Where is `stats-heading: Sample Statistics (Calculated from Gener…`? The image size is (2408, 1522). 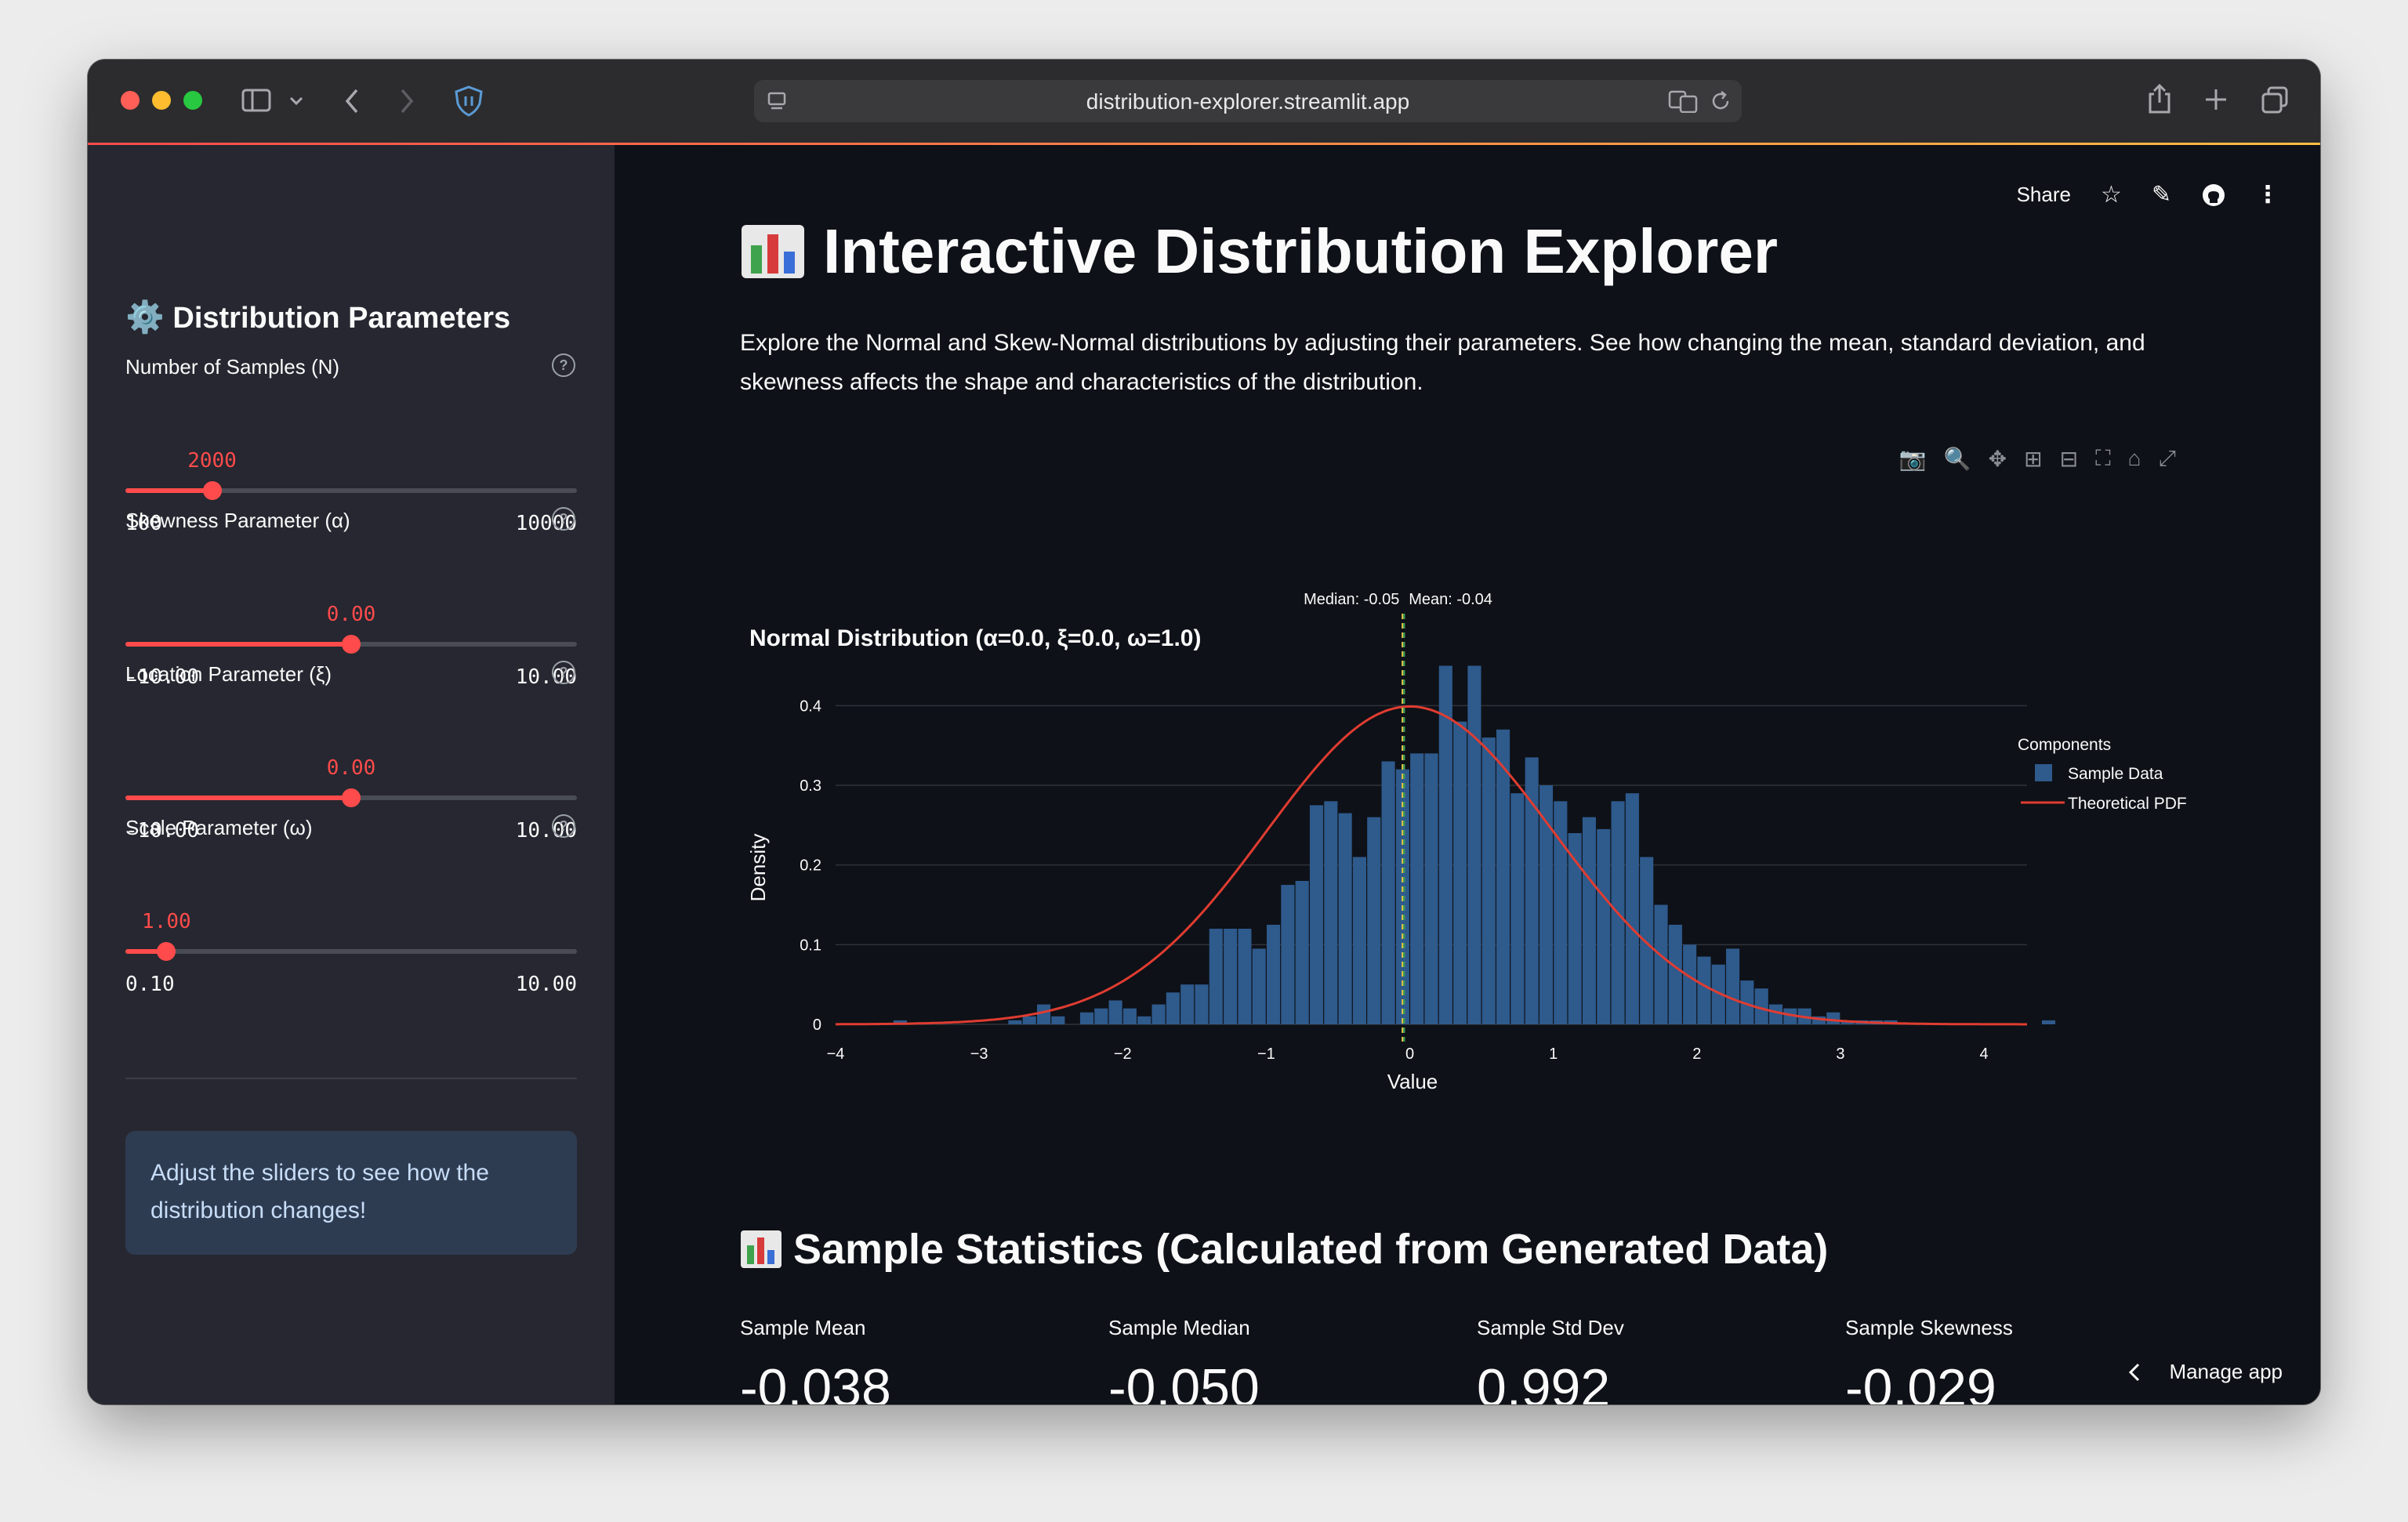 stats-heading: Sample Statistics (Calculated from Gener… is located at coordinates (1284, 1249).